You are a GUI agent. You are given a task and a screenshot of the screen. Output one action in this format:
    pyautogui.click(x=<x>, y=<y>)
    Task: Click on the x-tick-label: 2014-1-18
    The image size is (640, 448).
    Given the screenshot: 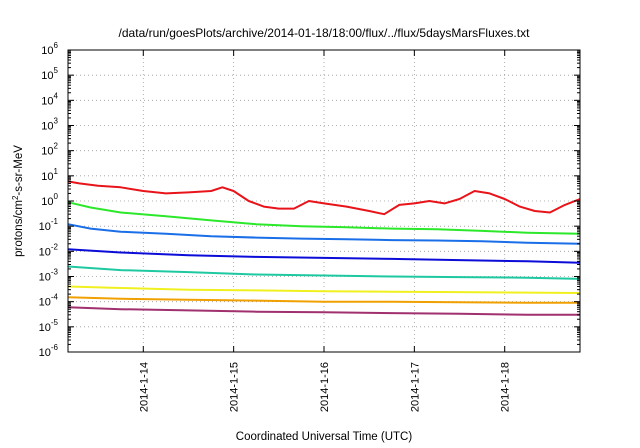 What is the action you would take?
    pyautogui.click(x=506, y=387)
    